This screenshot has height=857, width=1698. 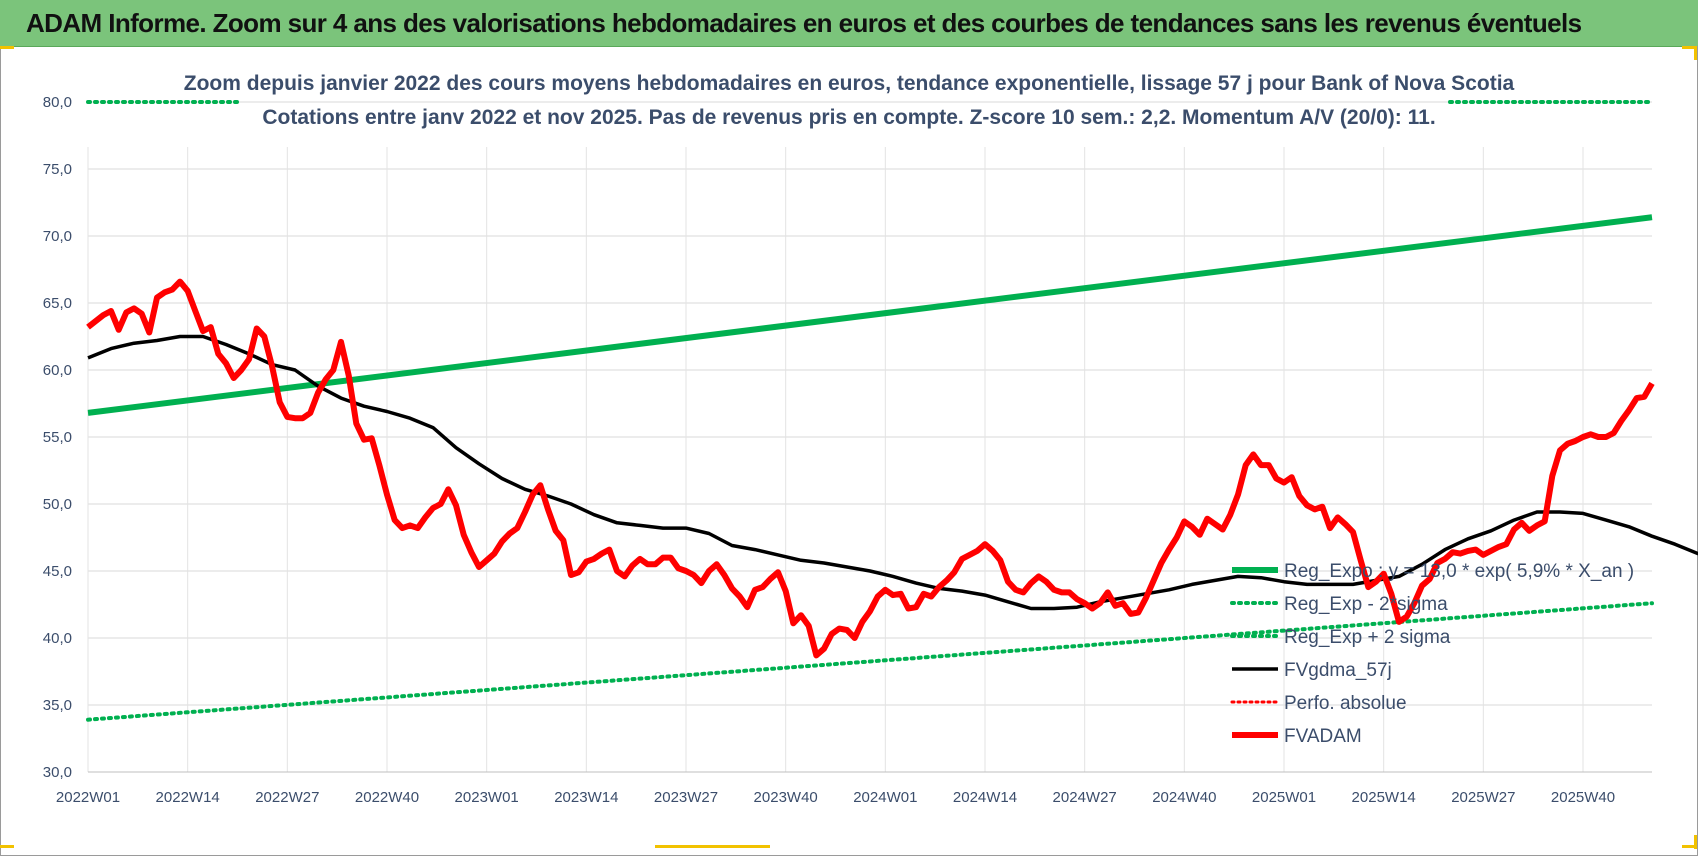 I want to click on x-tick-label: 2023W14, so click(x=586, y=797).